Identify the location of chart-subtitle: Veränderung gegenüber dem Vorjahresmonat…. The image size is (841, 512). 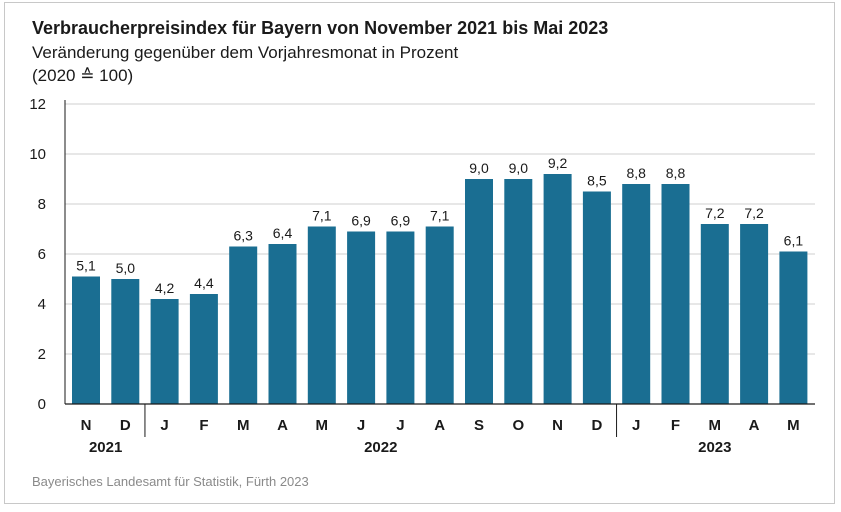
(245, 52).